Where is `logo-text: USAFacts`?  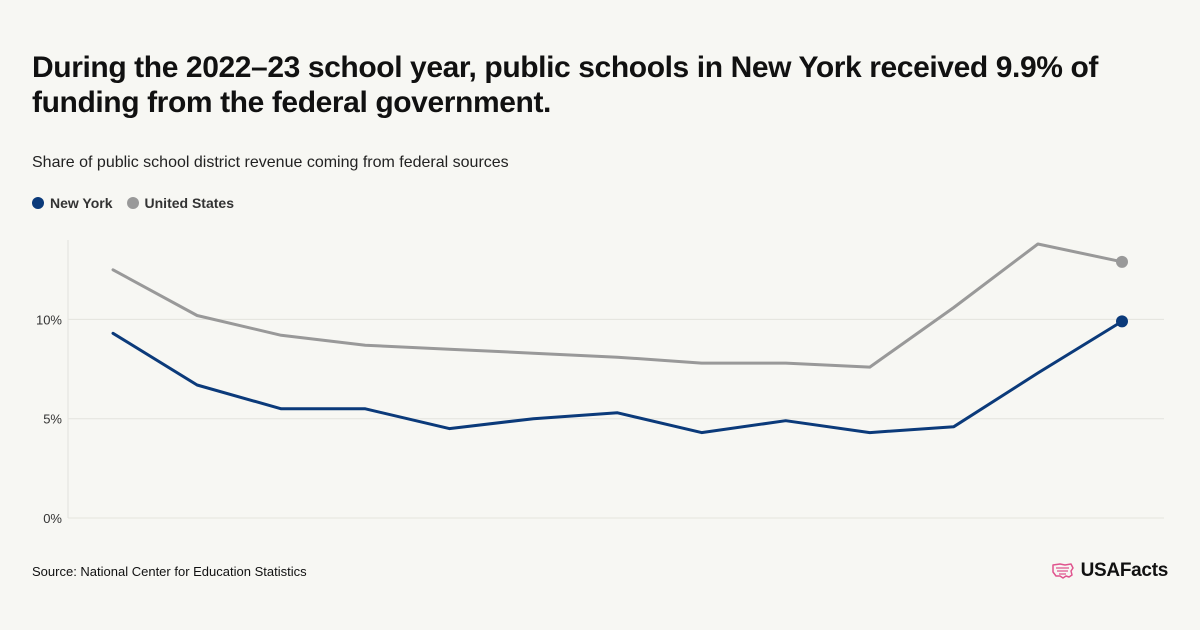
logo-text: USAFacts is located at coordinates (1124, 570).